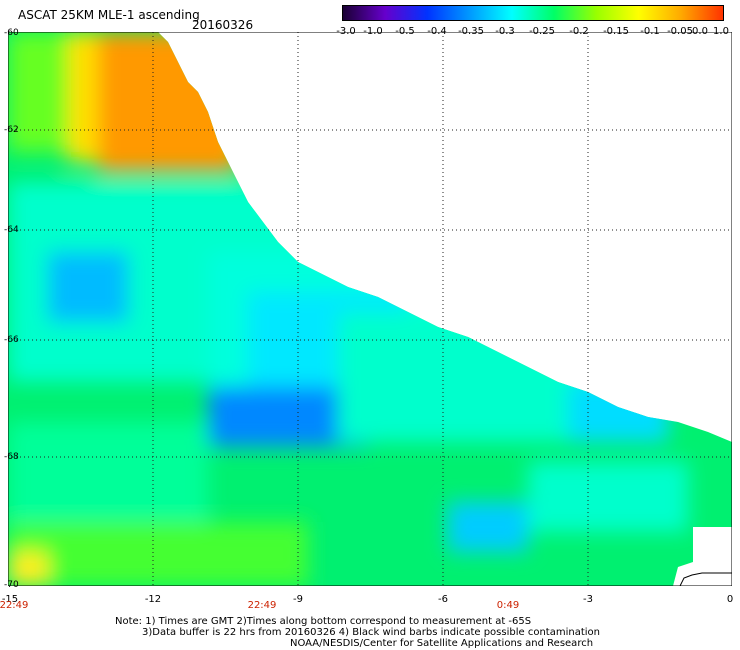  What do you see at coordinates (153, 599) in the screenshot?
I see `lon-label: -12` at bounding box center [153, 599].